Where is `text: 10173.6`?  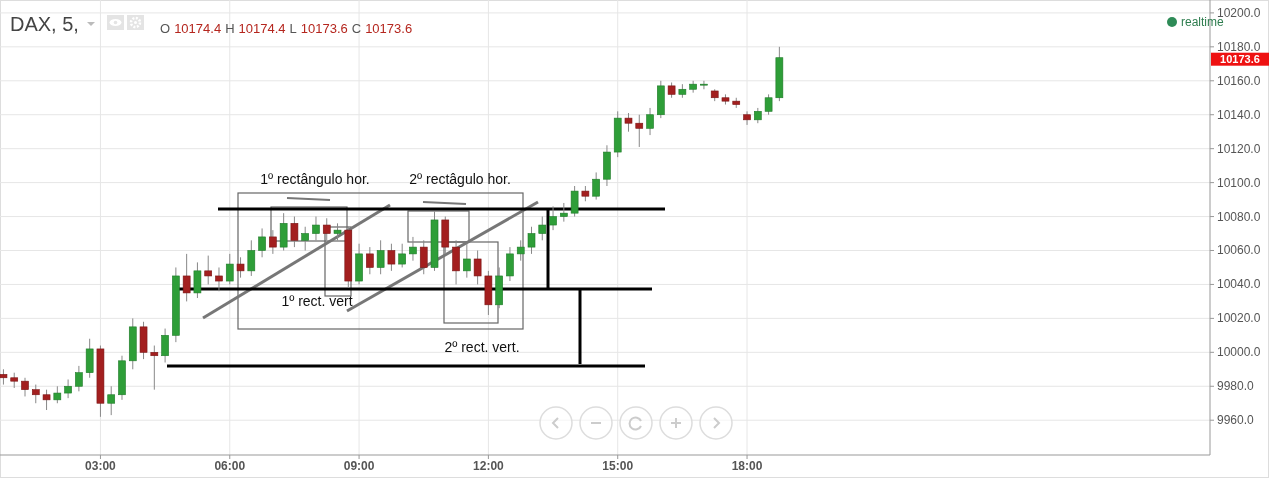 text: 10173.6 is located at coordinates (1240, 58).